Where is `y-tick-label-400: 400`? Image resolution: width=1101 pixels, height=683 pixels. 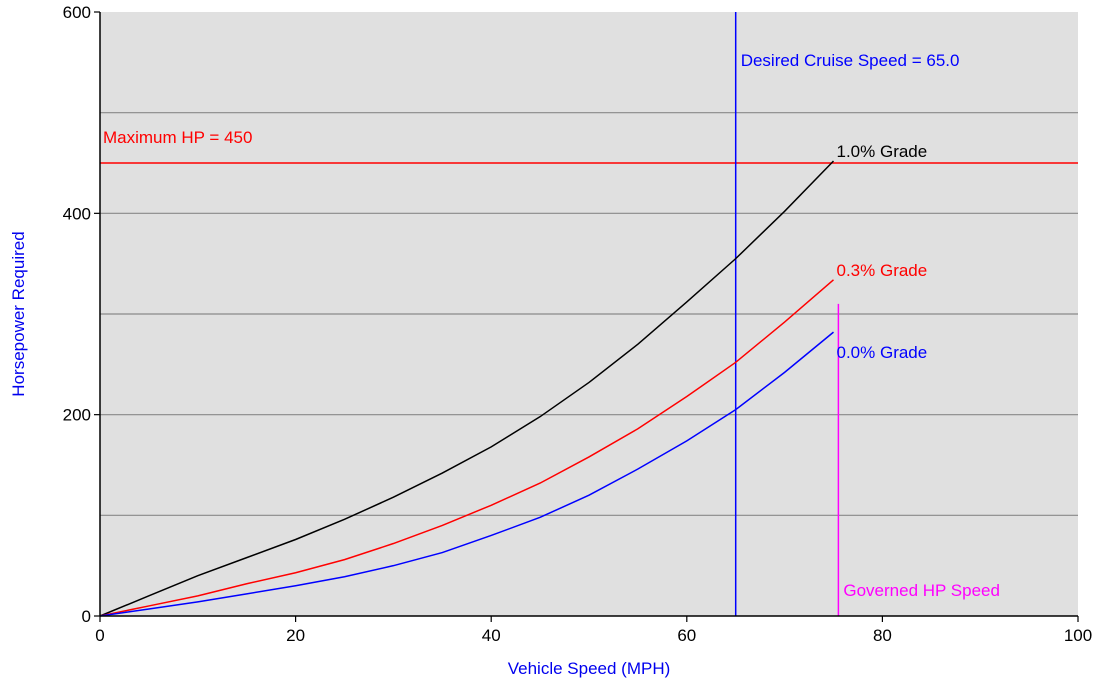 y-tick-label-400: 400 is located at coordinates (77, 213).